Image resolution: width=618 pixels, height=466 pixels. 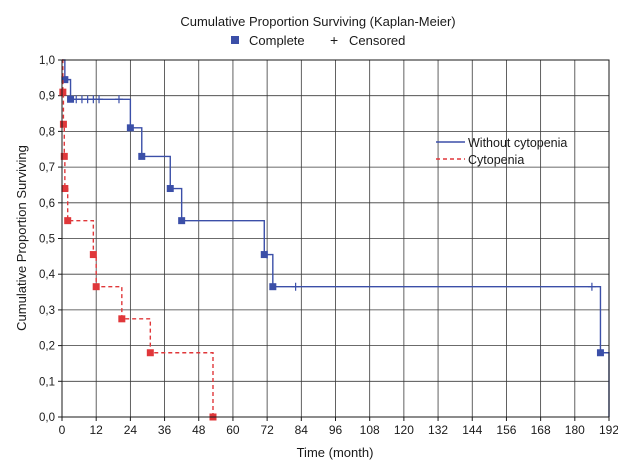 What do you see at coordinates (165, 430) in the screenshot?
I see `x-tick-label: 36` at bounding box center [165, 430].